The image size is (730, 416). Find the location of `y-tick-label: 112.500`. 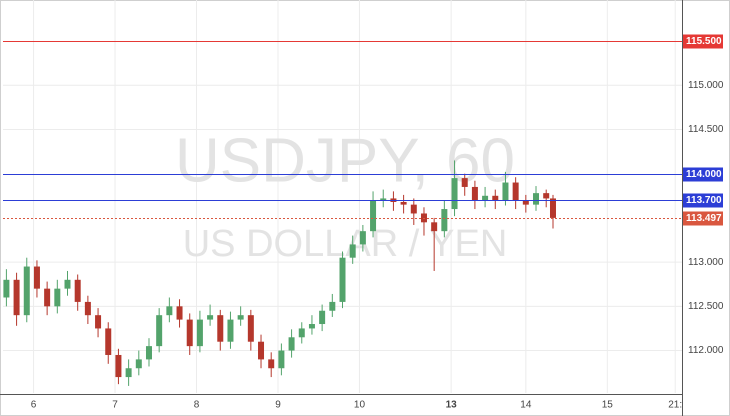

y-tick-label: 112.500 is located at coordinates (706, 306).